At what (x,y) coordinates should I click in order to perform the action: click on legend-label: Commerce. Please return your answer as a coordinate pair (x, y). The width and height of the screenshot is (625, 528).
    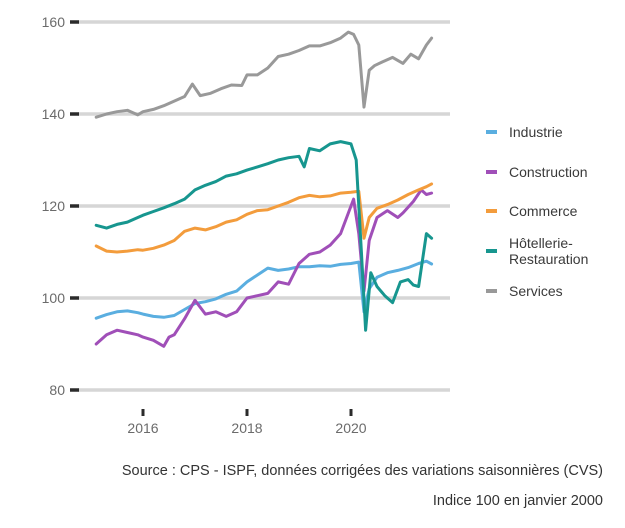
    Looking at the image, I should click on (543, 211).